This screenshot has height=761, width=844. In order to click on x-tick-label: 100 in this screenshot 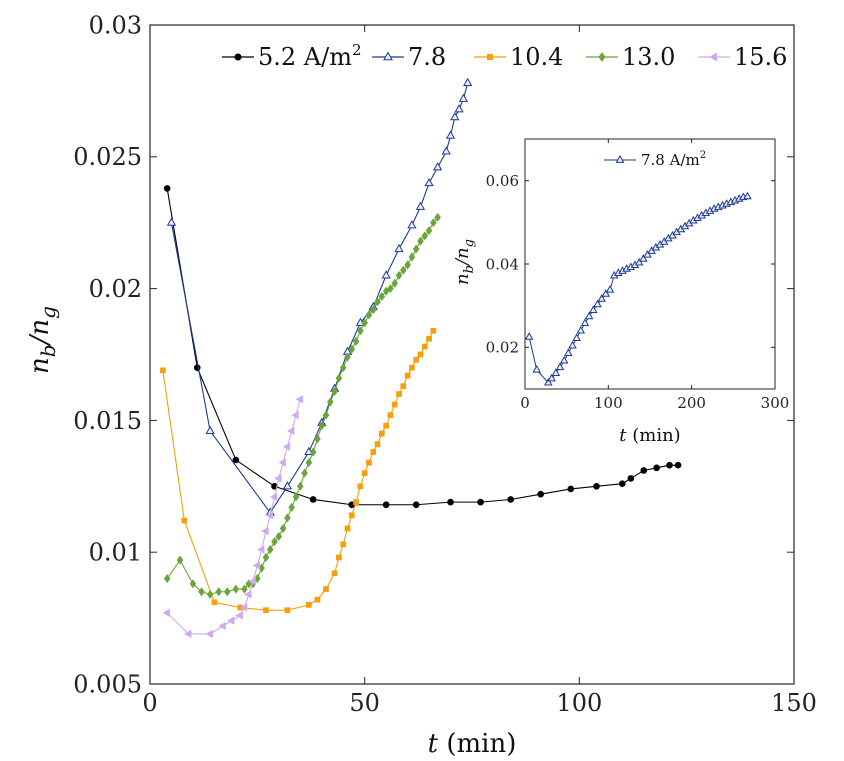, I will do `click(579, 703)`.